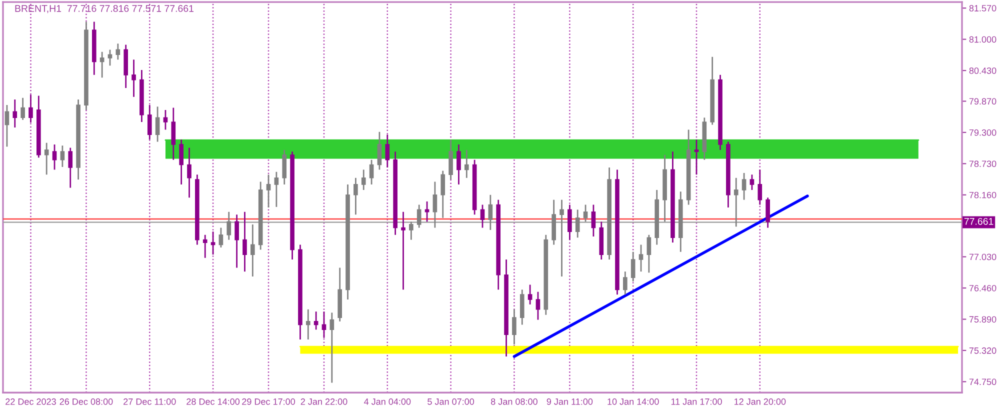 This screenshot has height=409, width=1000. I want to click on y-tick-label: 80.430, so click(982, 70).